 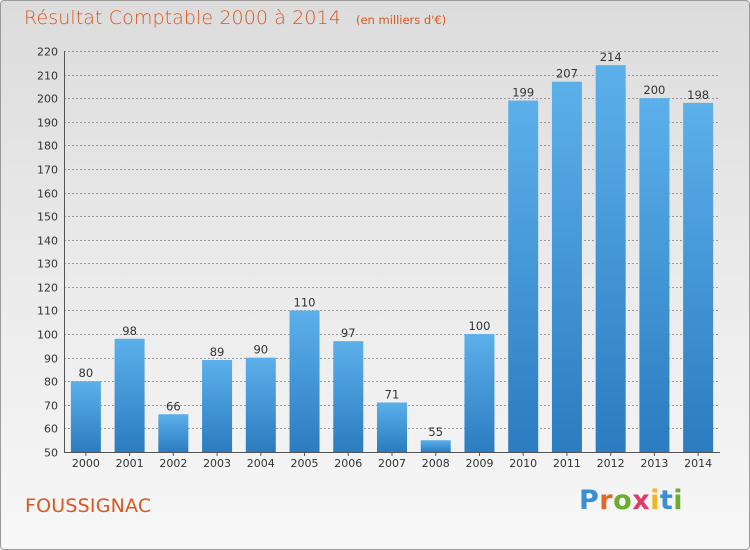 What do you see at coordinates (47, 52) in the screenshot?
I see `y-tick-label: 220` at bounding box center [47, 52].